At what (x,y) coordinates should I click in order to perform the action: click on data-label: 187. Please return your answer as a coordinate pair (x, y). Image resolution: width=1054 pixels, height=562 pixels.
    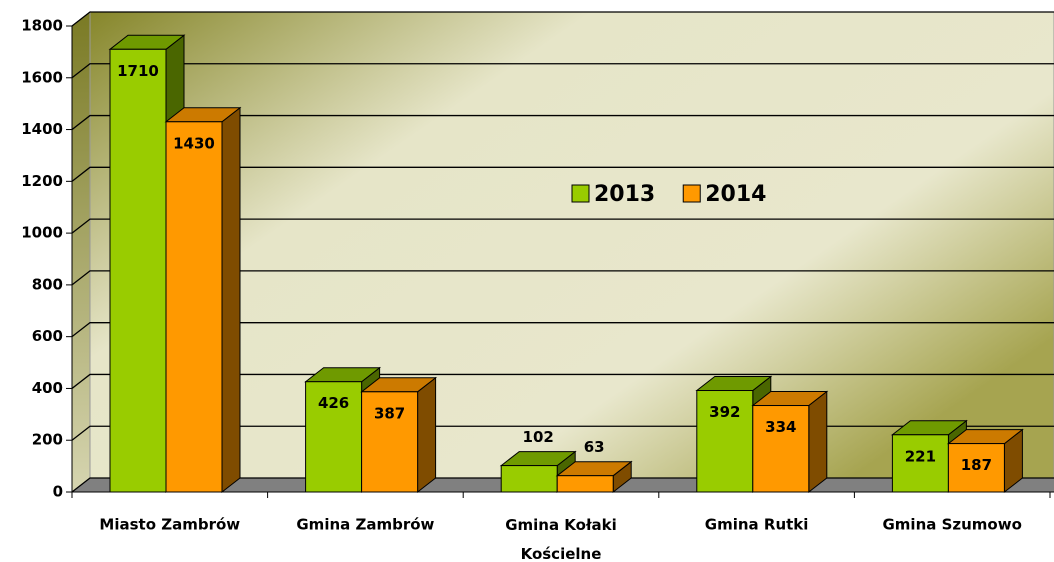
    Looking at the image, I should click on (976, 465).